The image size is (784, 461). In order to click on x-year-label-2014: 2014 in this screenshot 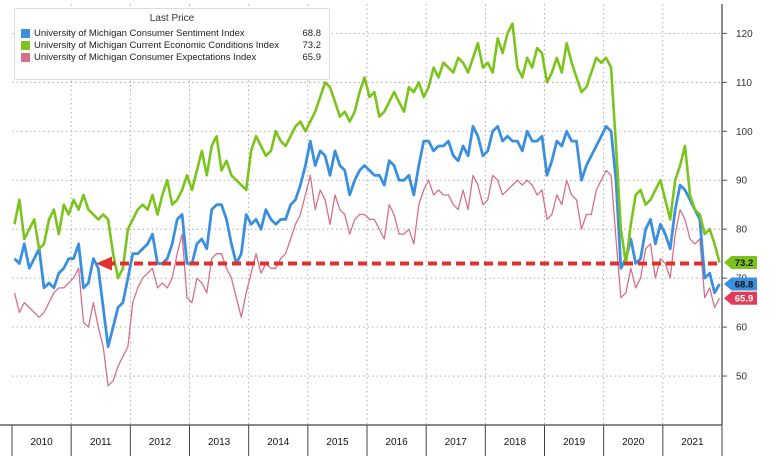, I will do `click(278, 442)`.